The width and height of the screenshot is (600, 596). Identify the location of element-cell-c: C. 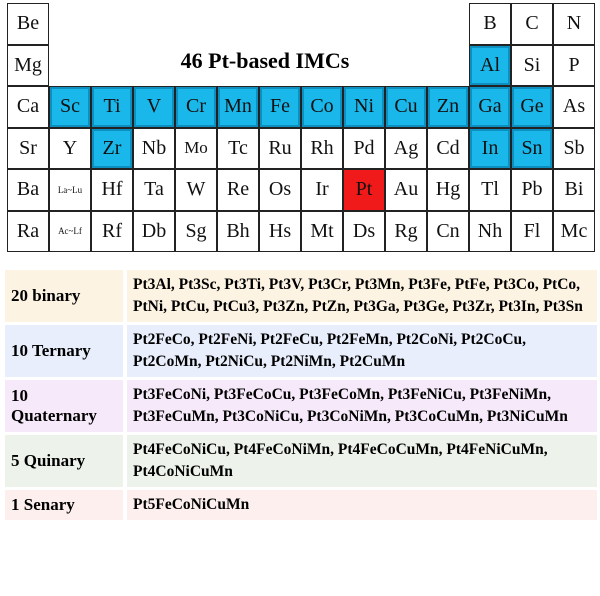
(532, 24).